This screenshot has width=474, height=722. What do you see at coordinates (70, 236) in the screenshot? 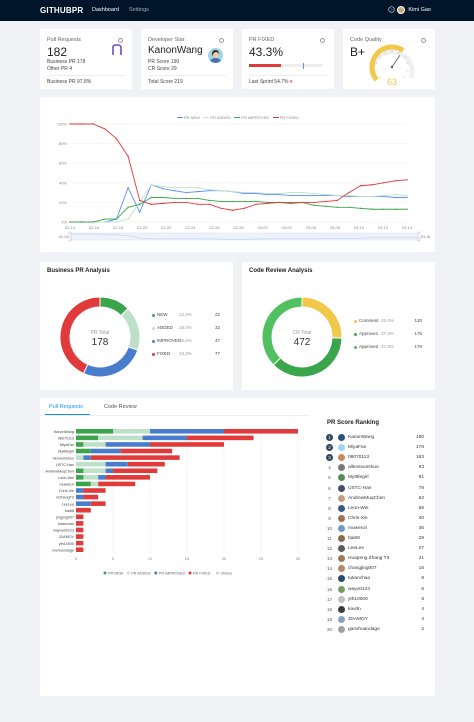
I see `slider-handle-left` at bounding box center [70, 236].